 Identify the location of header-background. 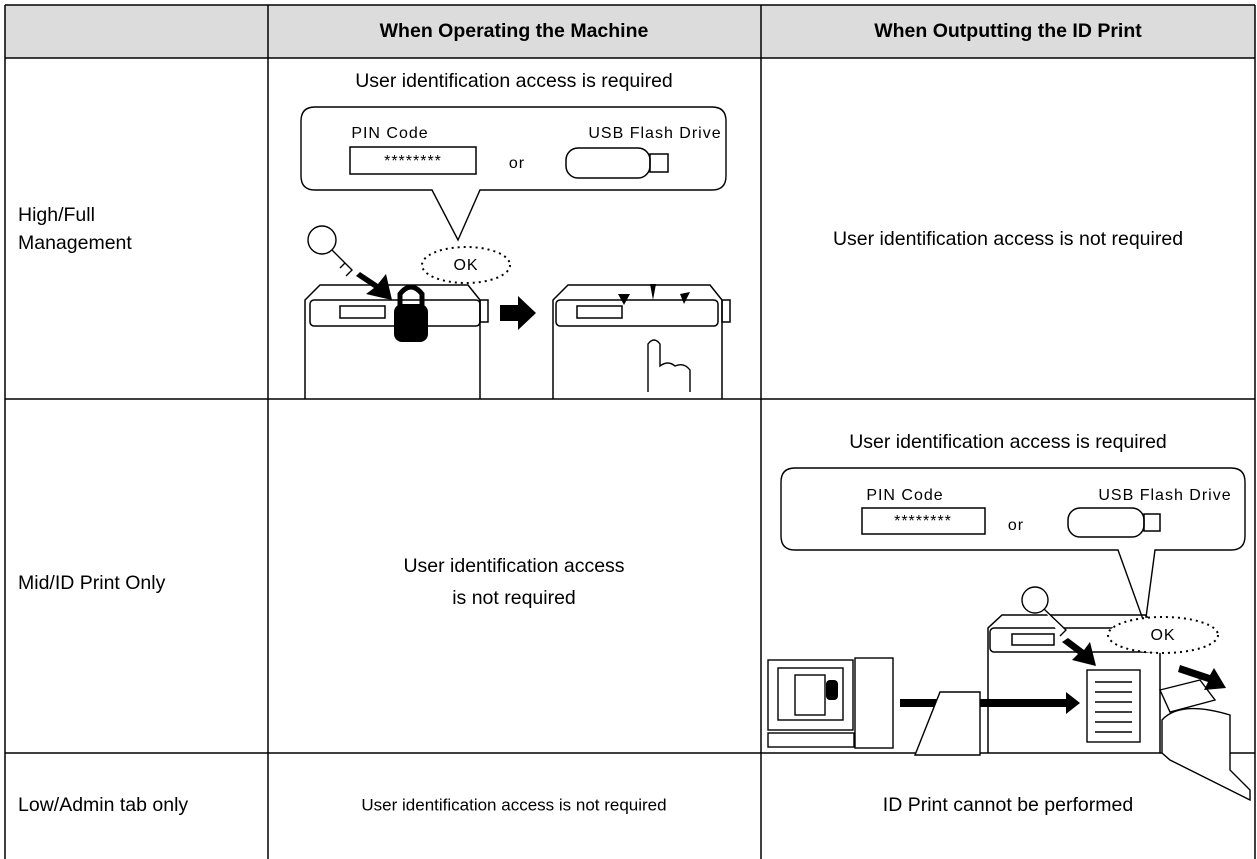
(630, 31).